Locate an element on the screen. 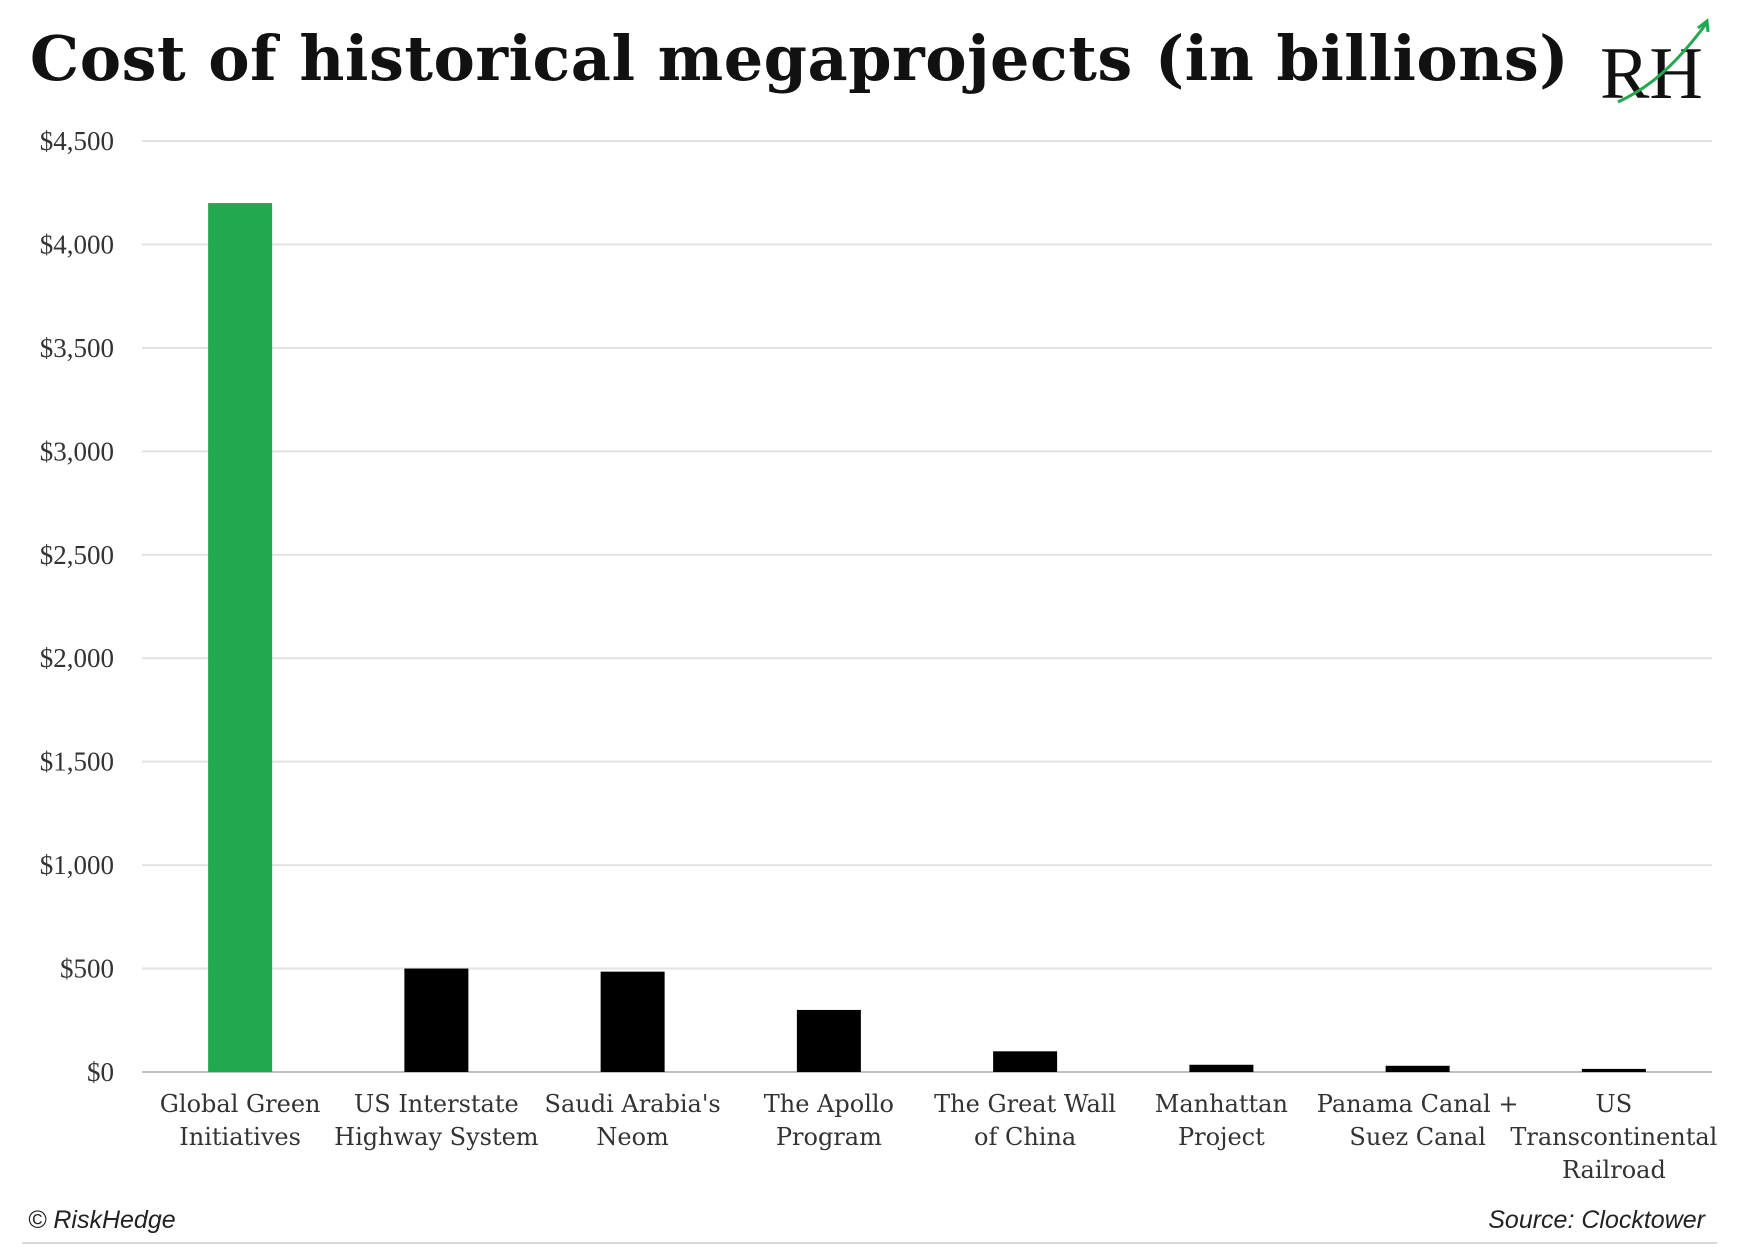 Image resolution: width=1739 pixels, height=1250 pixels. y-tick-label: $500 is located at coordinates (87, 969).